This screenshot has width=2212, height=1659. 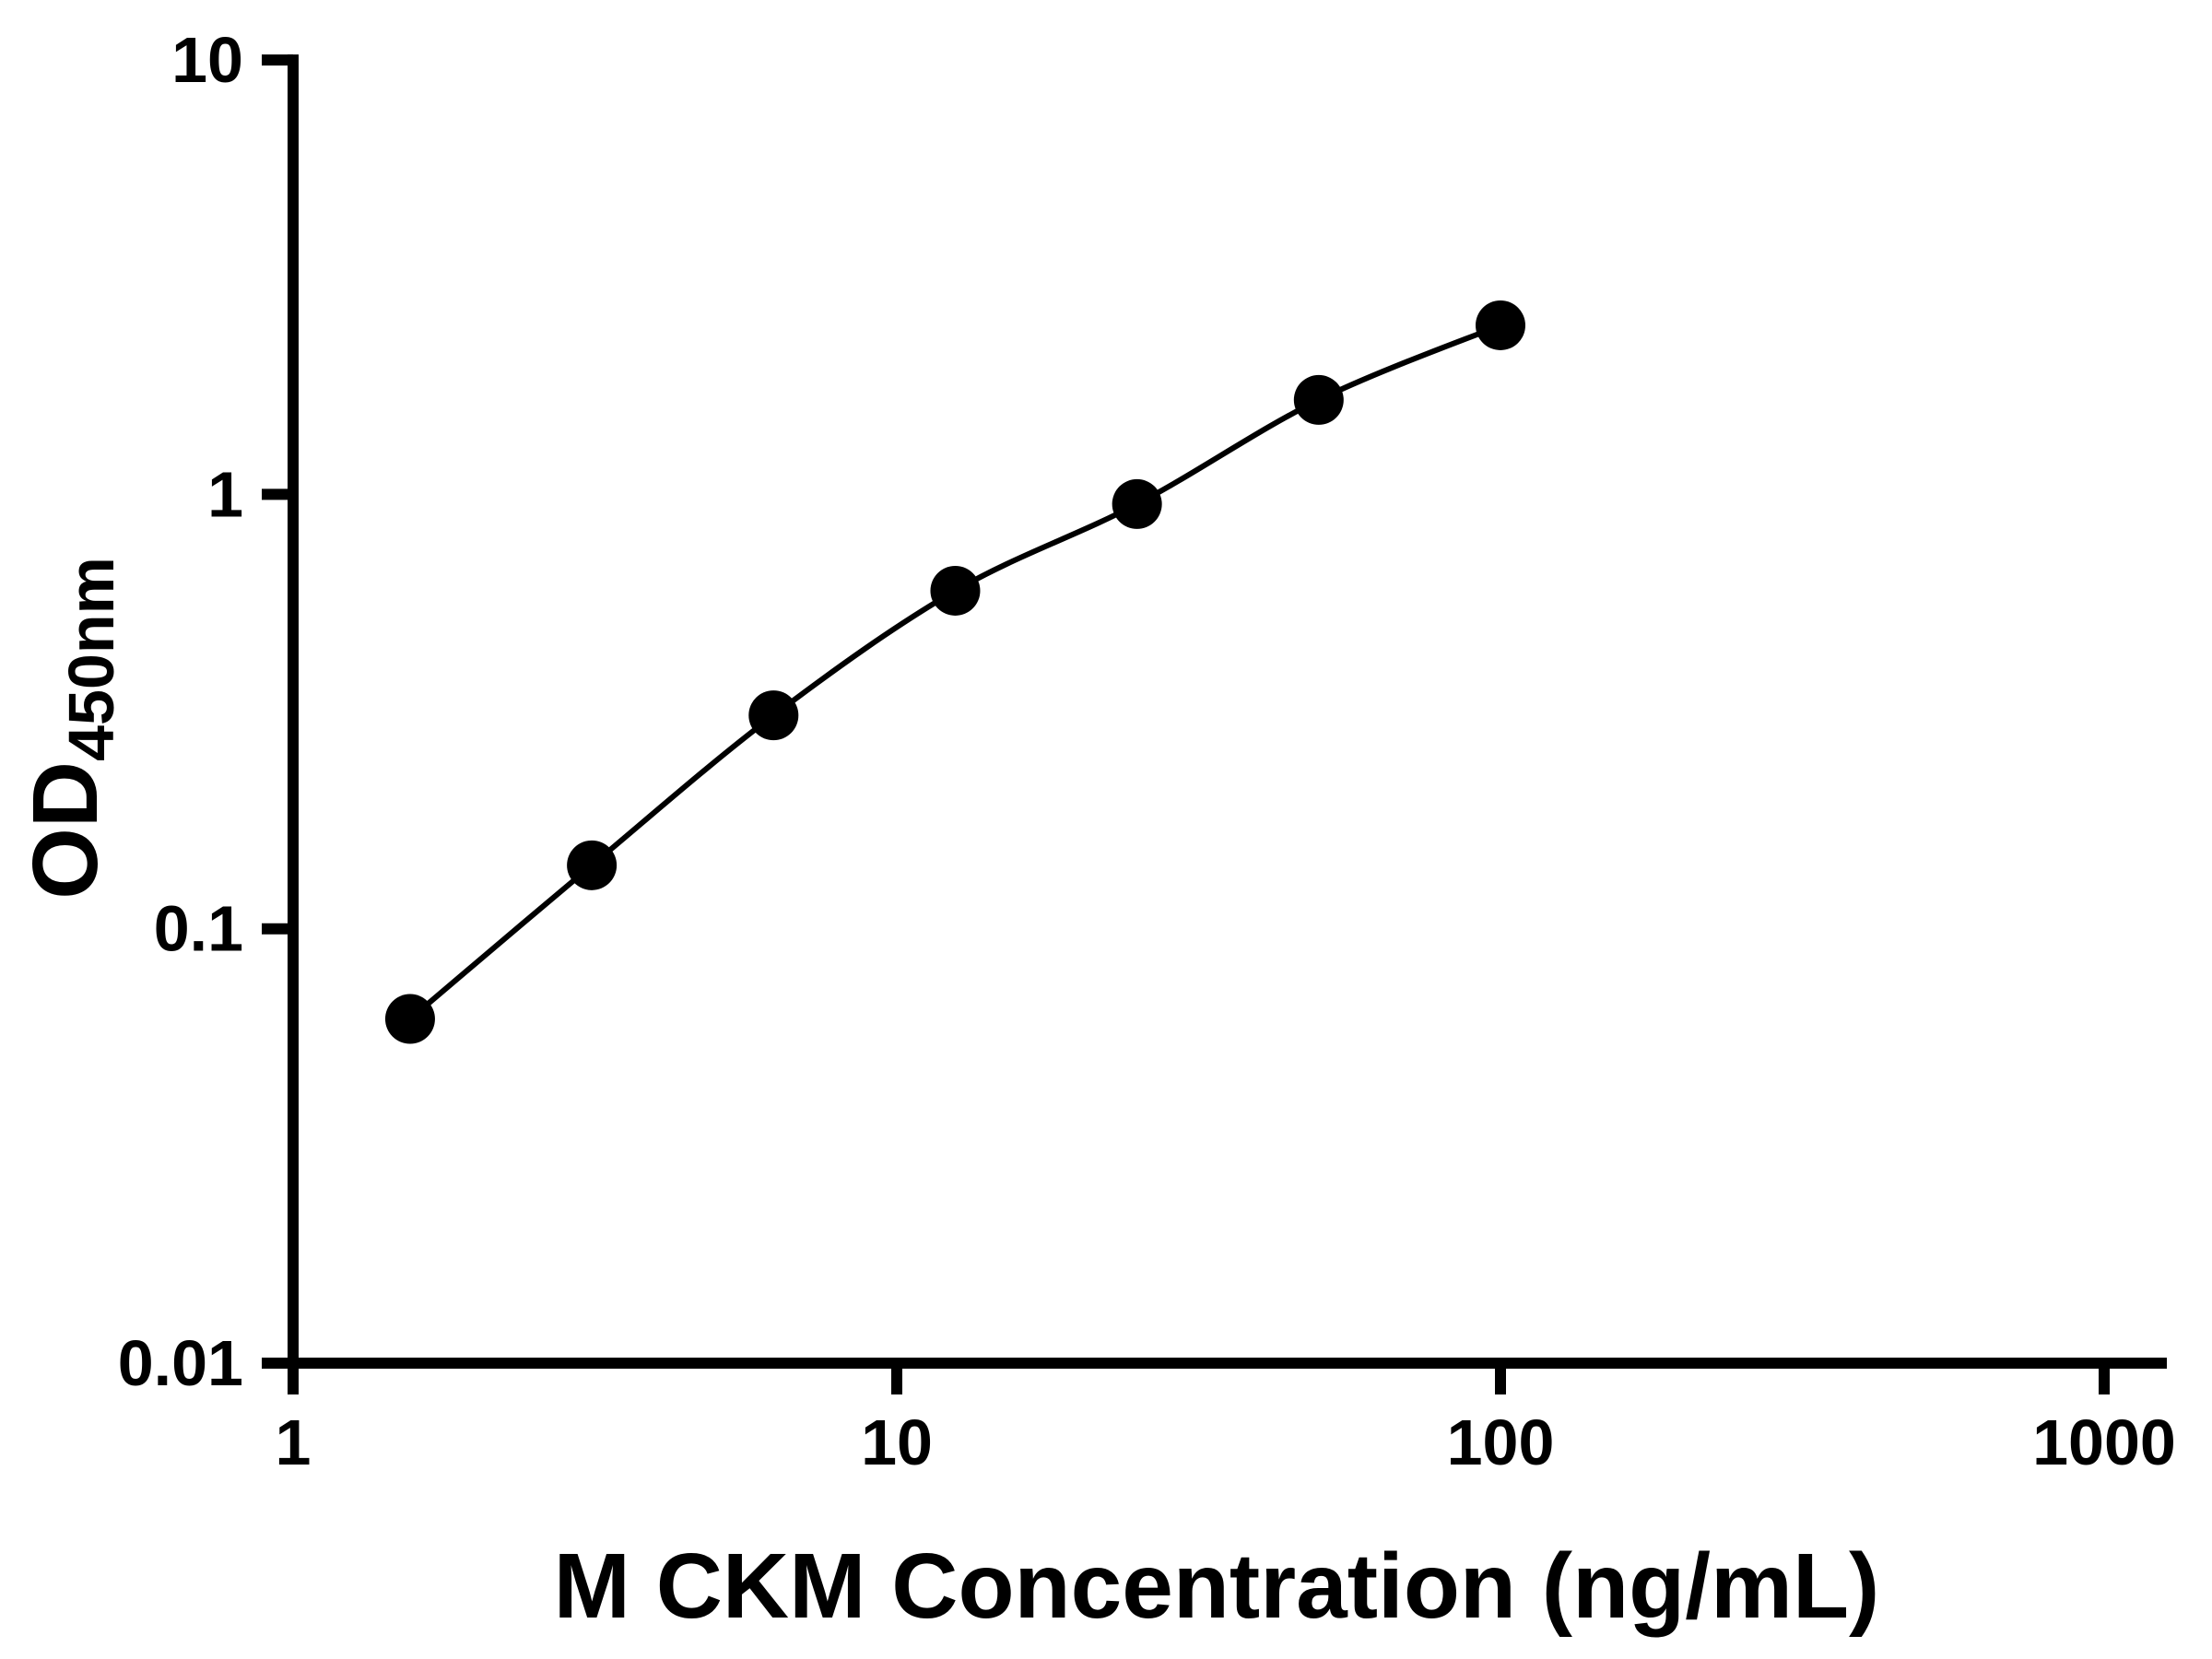 What do you see at coordinates (207, 60) in the screenshot?
I see `y-tick-label: 10` at bounding box center [207, 60].